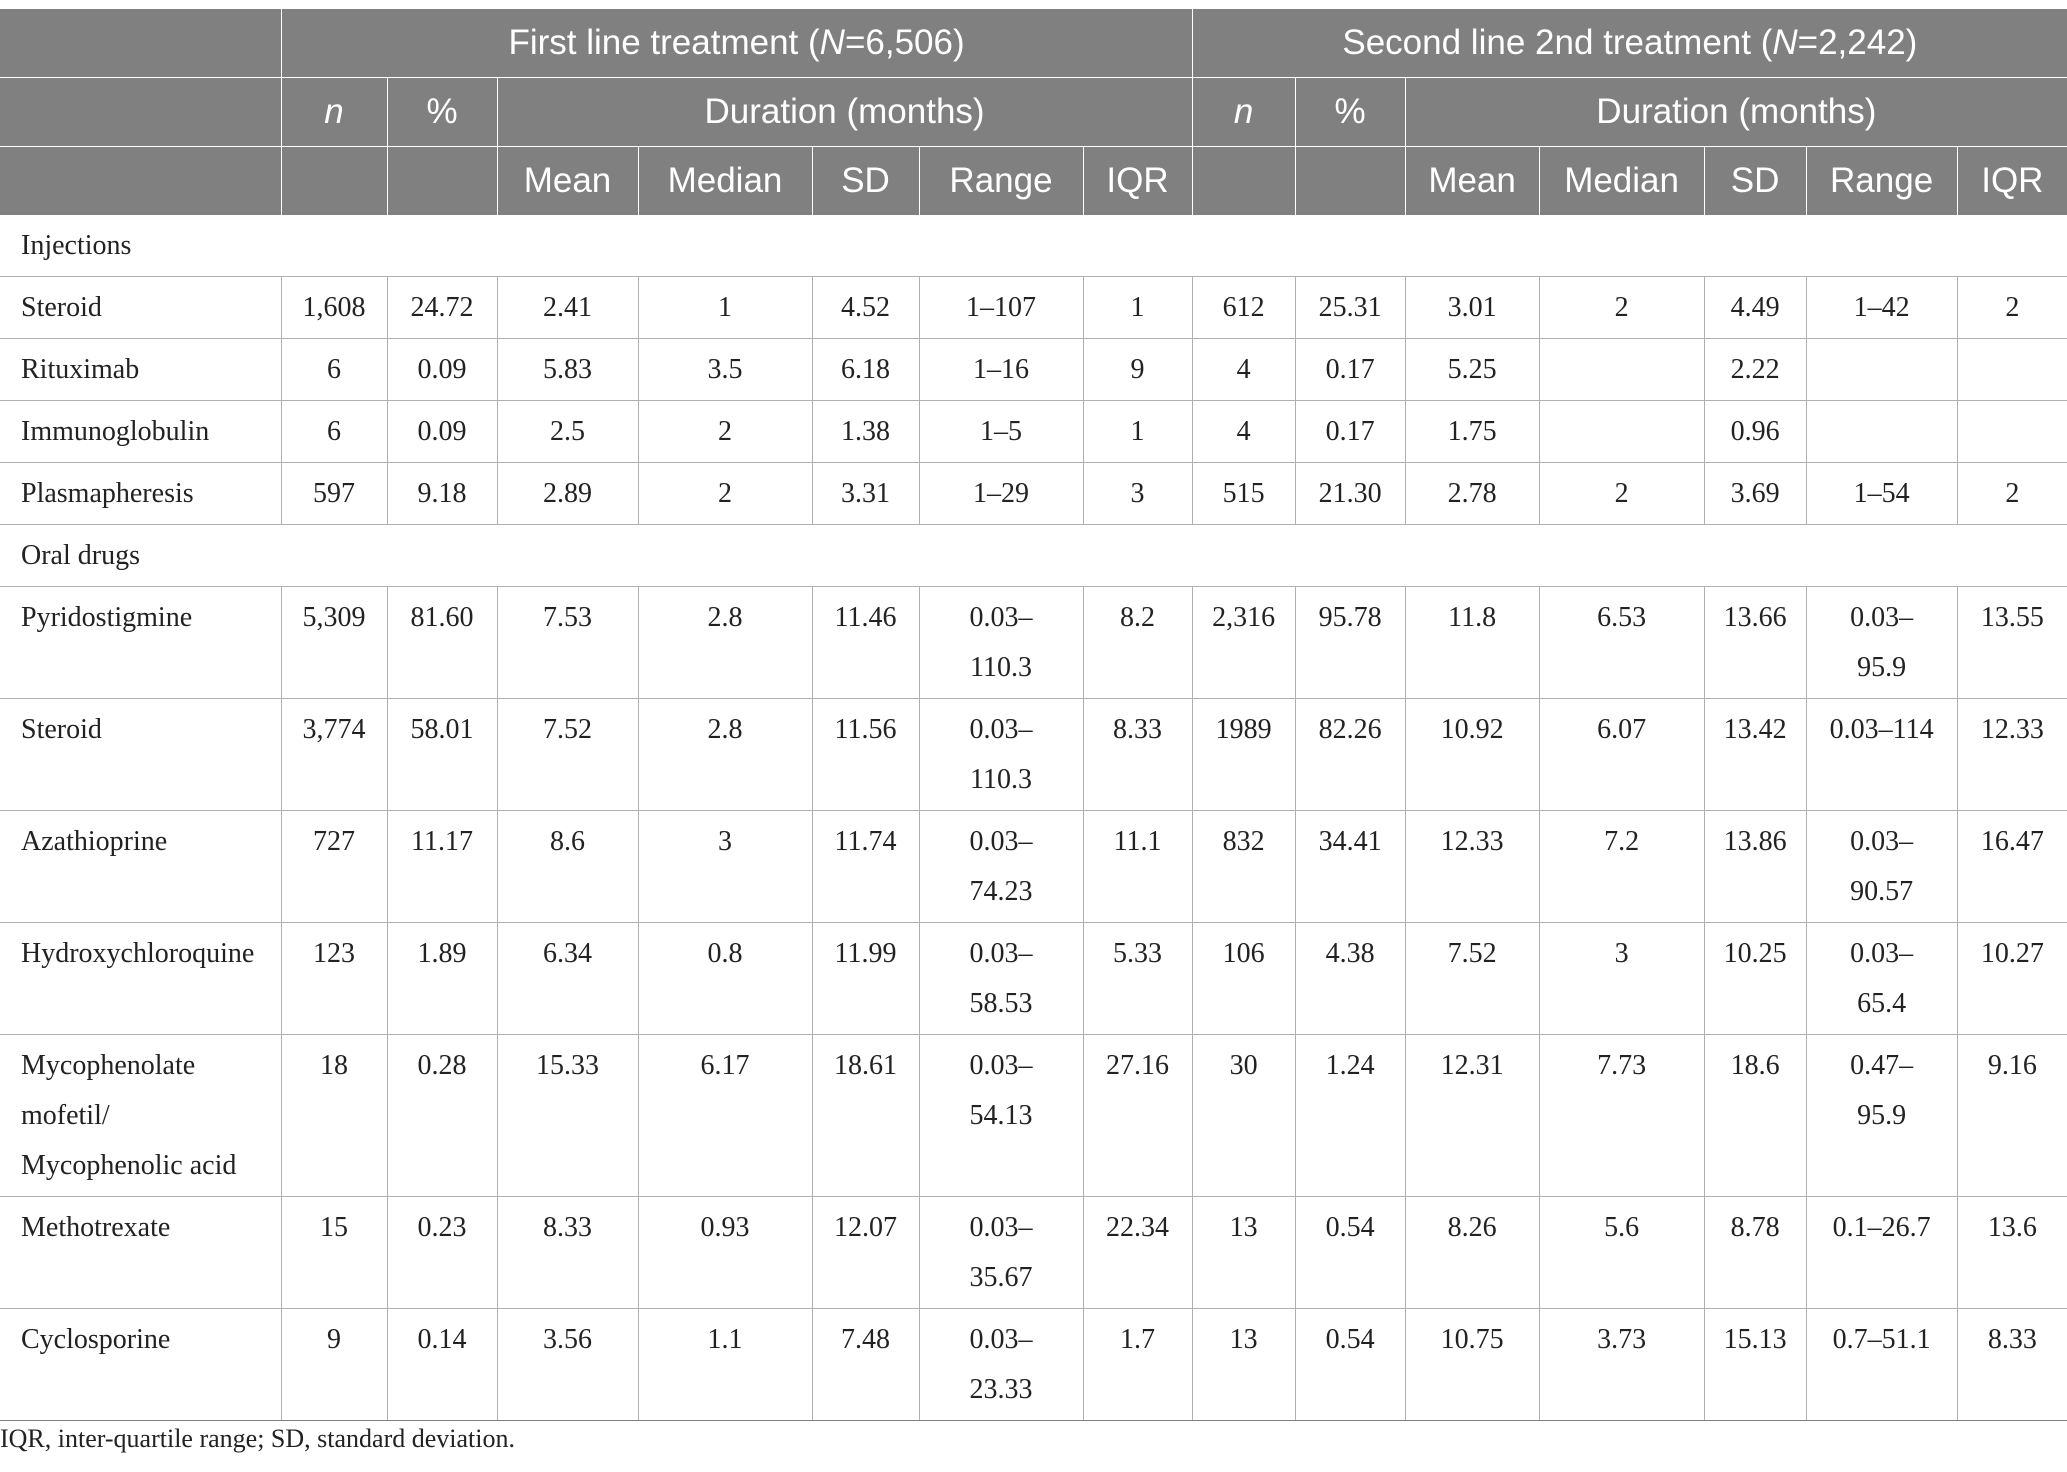 This screenshot has height=1472, width=2067. I want to click on table-cell: 11.56, so click(865, 754).